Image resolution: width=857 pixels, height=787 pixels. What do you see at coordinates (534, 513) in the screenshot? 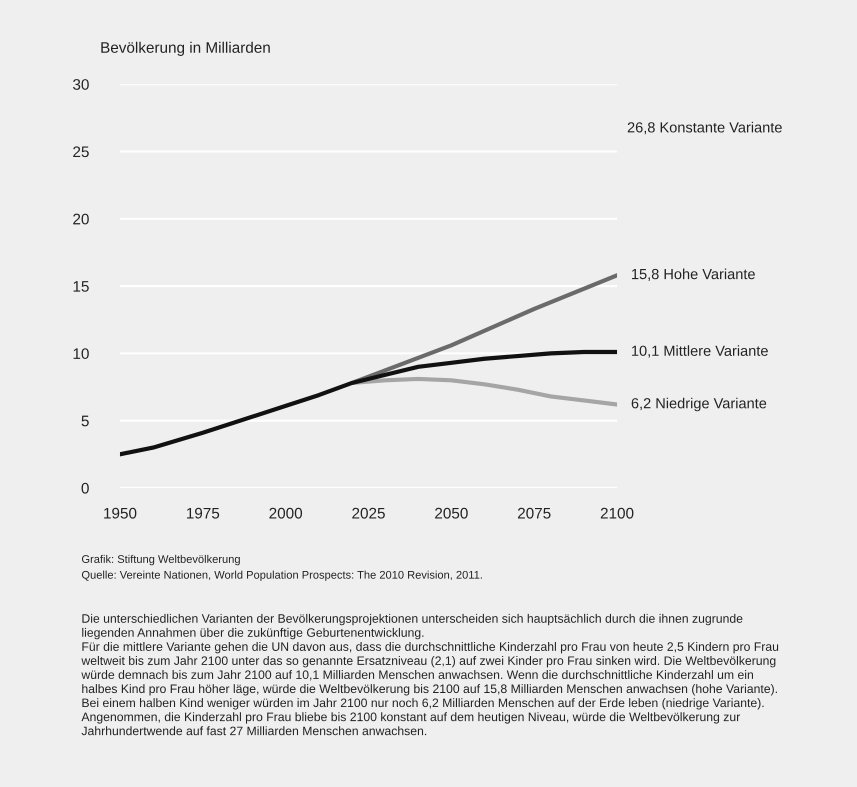
I see `x-tick-label: 2075` at bounding box center [534, 513].